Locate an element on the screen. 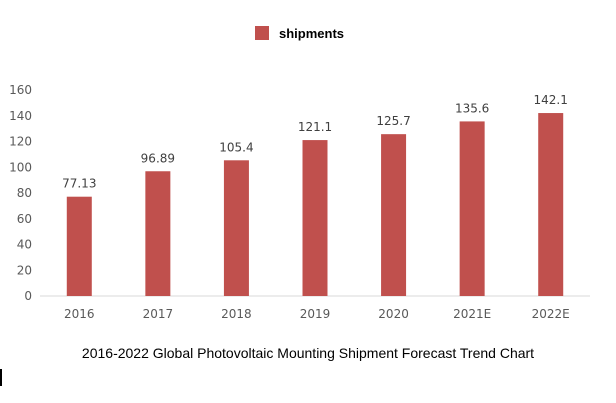 The image size is (616, 403). x-tick-label: 2016 is located at coordinates (79, 314).